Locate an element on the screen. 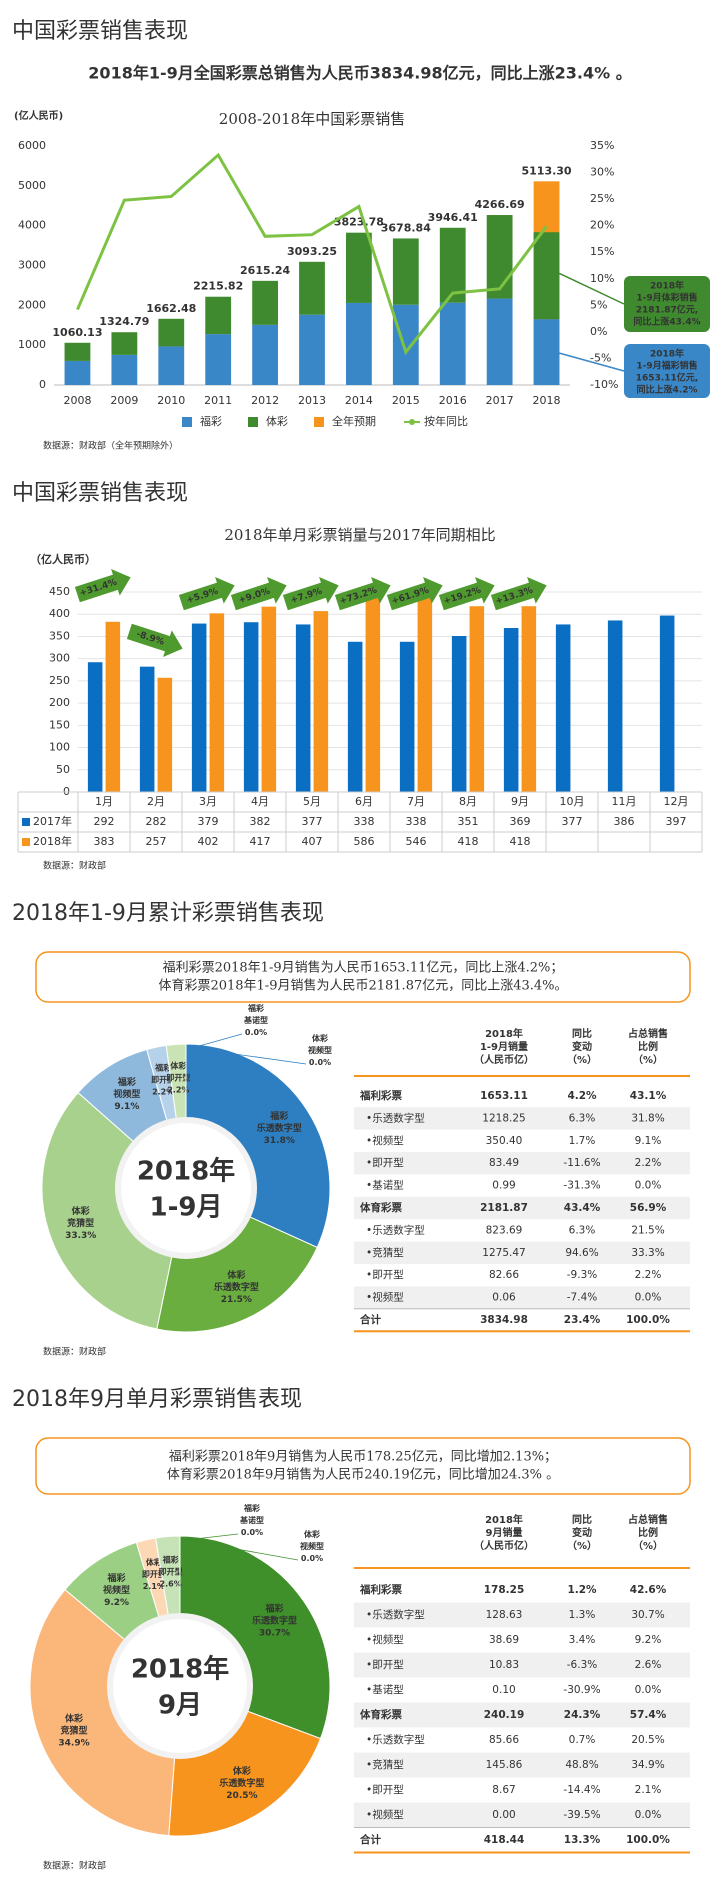 The height and width of the screenshot is (1881, 723). table-header: 比例 is located at coordinates (648, 1046).